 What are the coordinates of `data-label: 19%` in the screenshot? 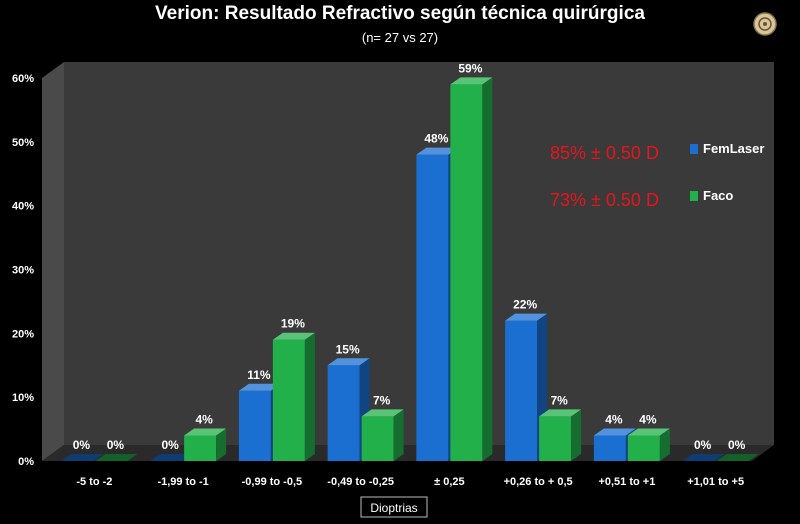 It's located at (293, 324).